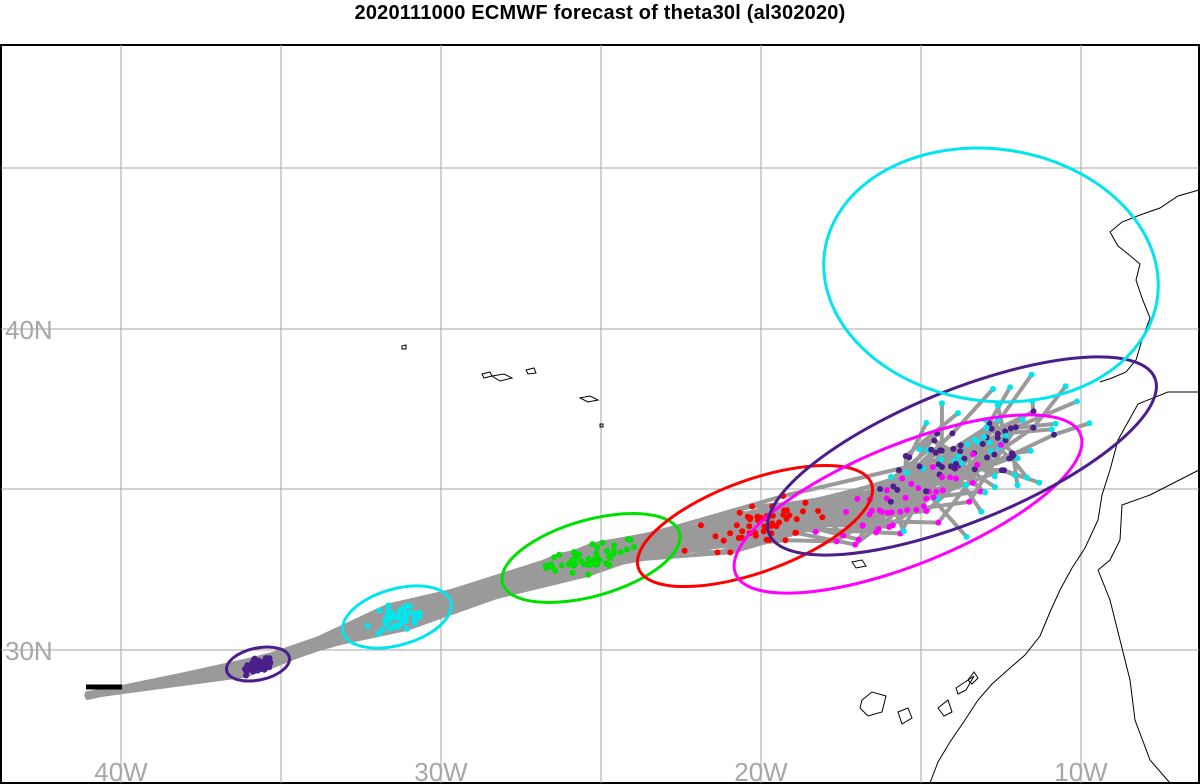 This screenshot has width=1200, height=784. What do you see at coordinates (761, 770) in the screenshot?
I see `lon-label-20w: 20W` at bounding box center [761, 770].